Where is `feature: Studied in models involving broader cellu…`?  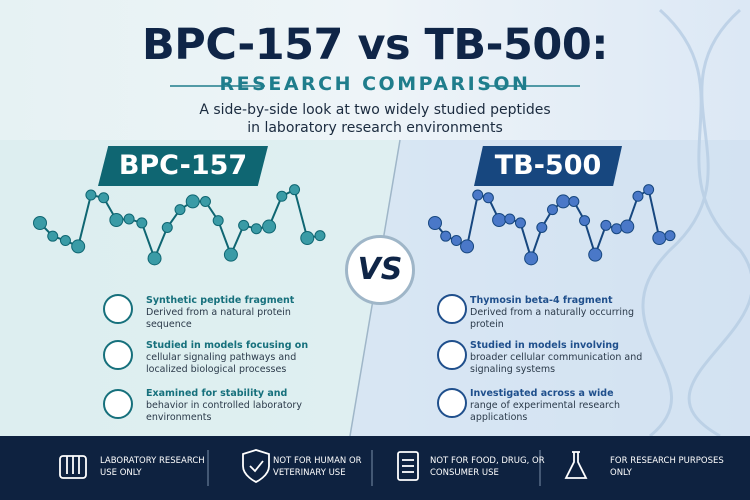 feature: Studied in models involving broader cellu… is located at coordinates (562, 358).